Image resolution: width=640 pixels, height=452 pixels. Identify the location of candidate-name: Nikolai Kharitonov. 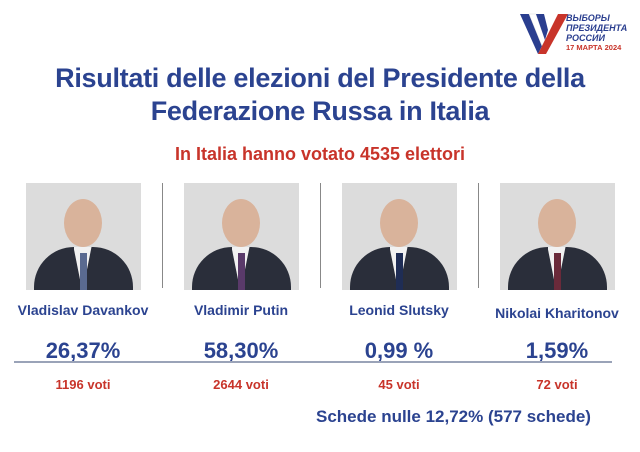
(557, 313).